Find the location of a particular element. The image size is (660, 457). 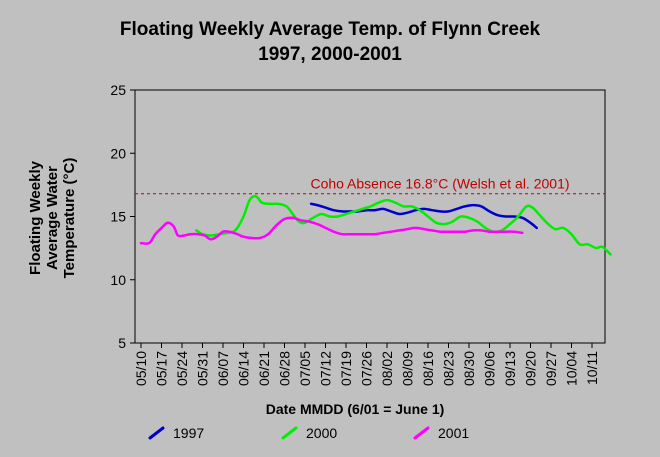

series-line-2000 is located at coordinates (403, 225).